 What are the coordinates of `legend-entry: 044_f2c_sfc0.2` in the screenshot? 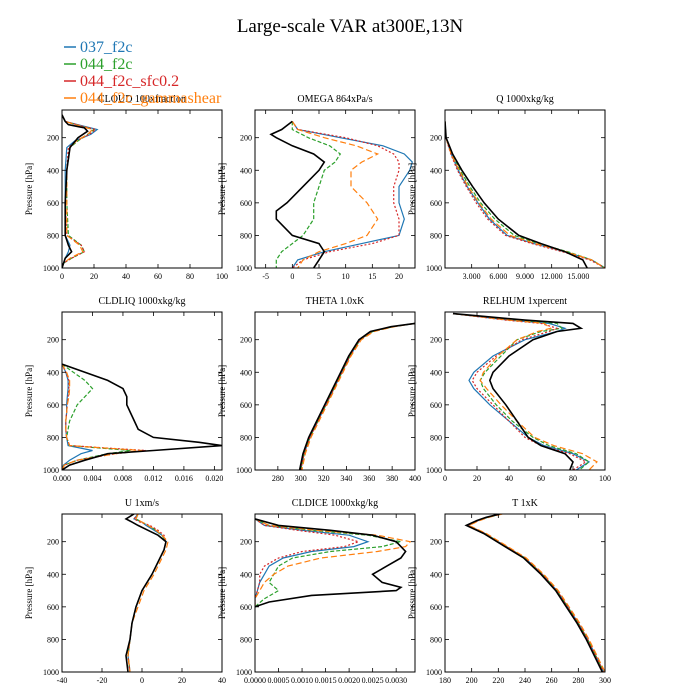 It's located at (129, 81).